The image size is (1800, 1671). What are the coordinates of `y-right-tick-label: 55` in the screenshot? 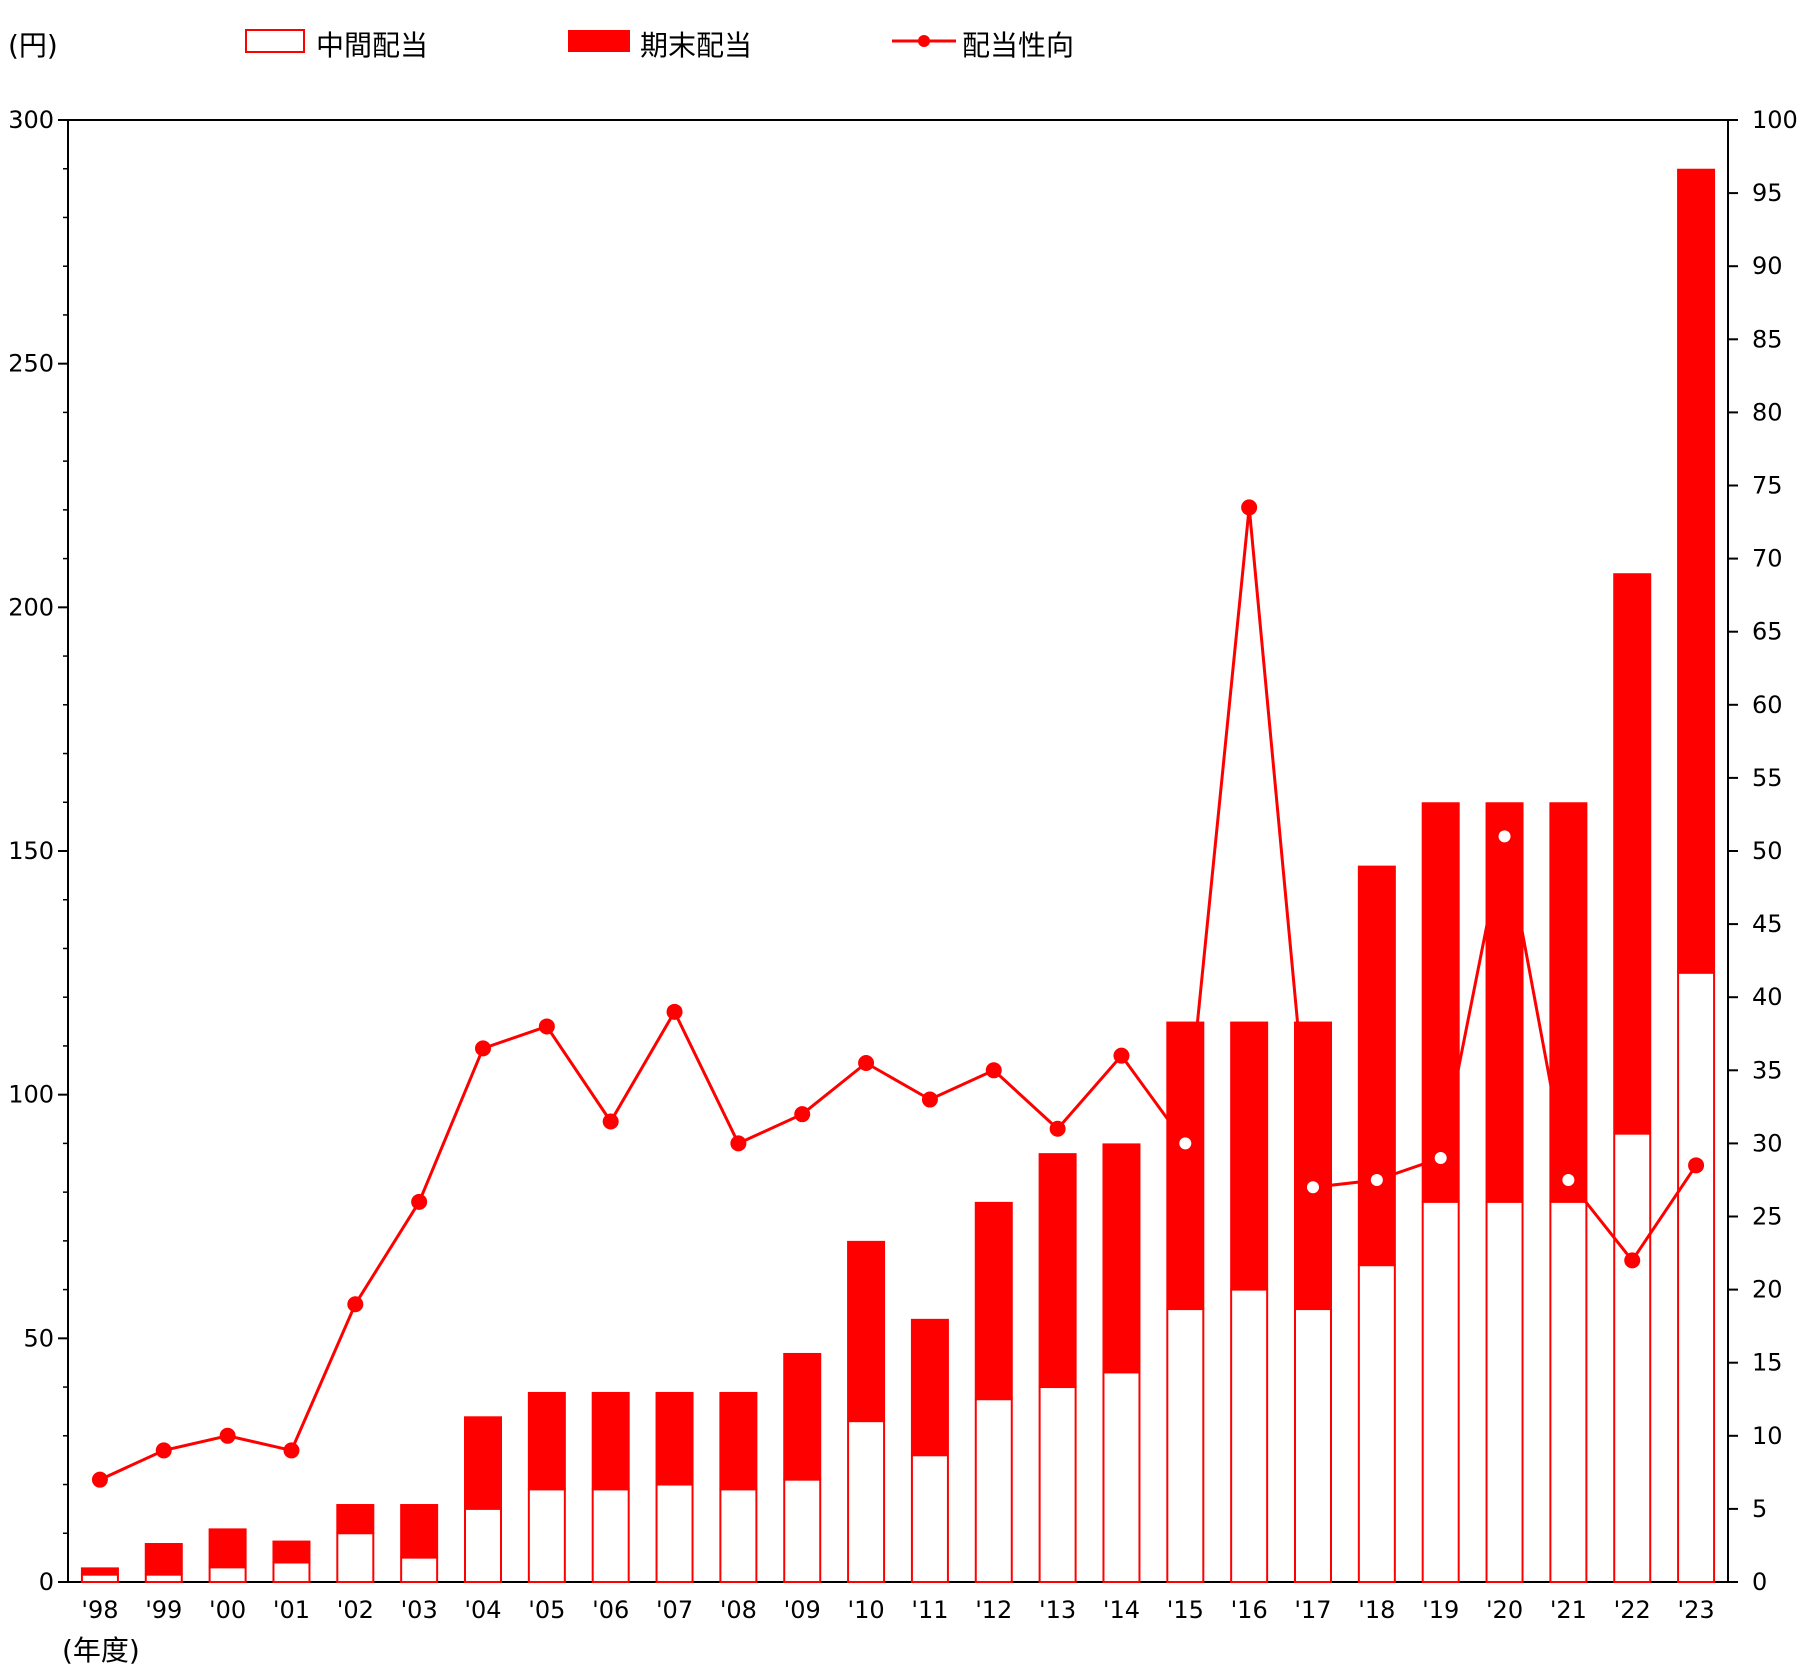 It's located at (1767, 778).